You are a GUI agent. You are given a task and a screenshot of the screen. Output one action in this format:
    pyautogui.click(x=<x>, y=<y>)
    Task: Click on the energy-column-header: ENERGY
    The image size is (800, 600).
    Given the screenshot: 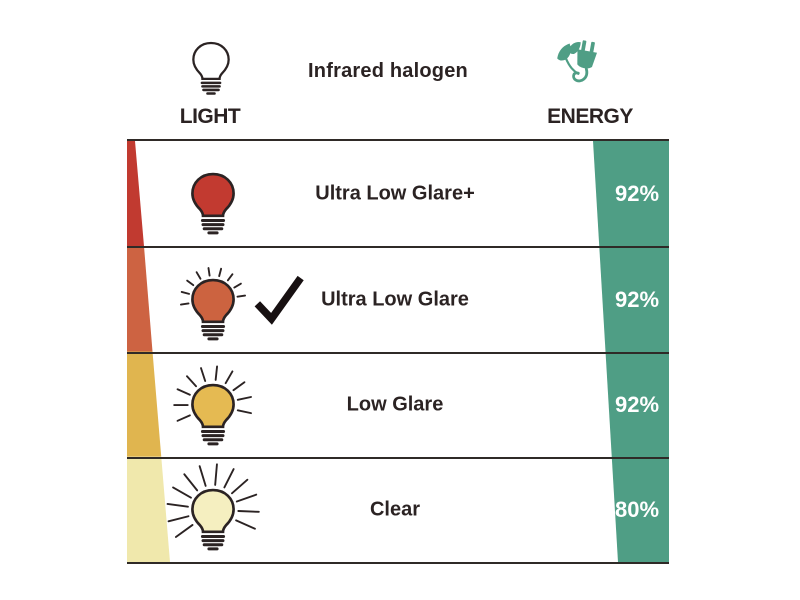 What is the action you would take?
    pyautogui.click(x=590, y=116)
    